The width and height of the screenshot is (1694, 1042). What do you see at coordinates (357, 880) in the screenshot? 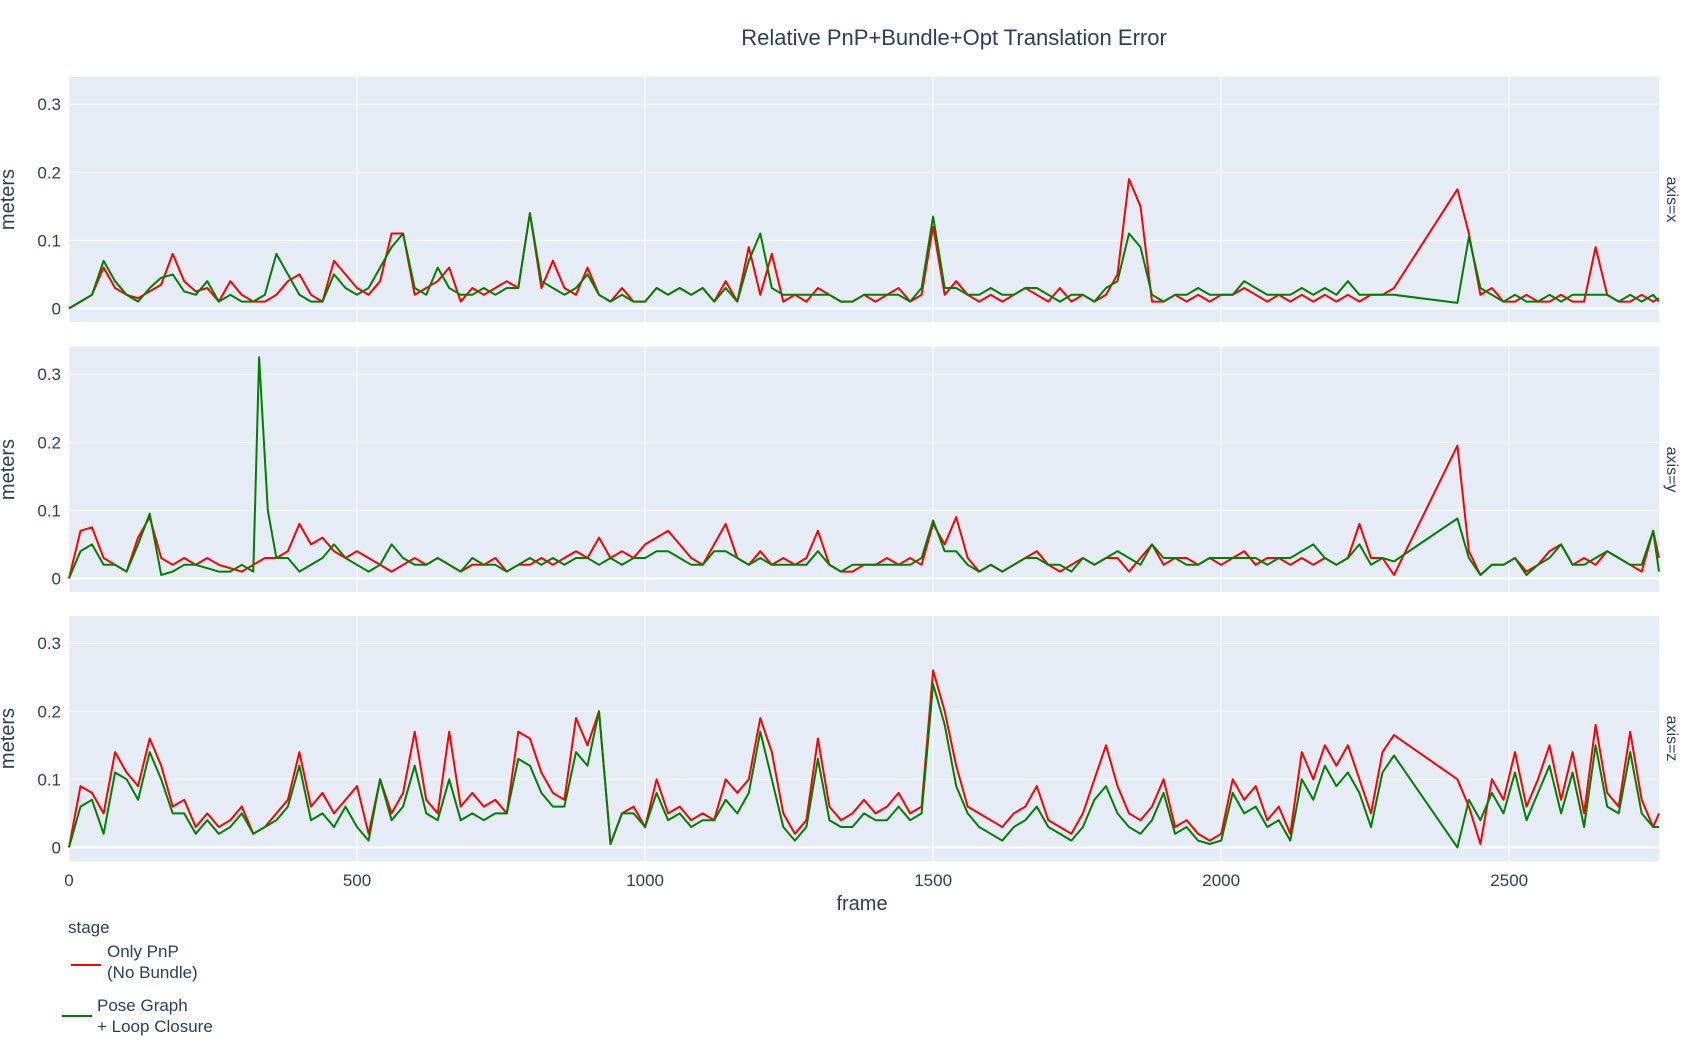
I see `x-tick-label: 500` at bounding box center [357, 880].